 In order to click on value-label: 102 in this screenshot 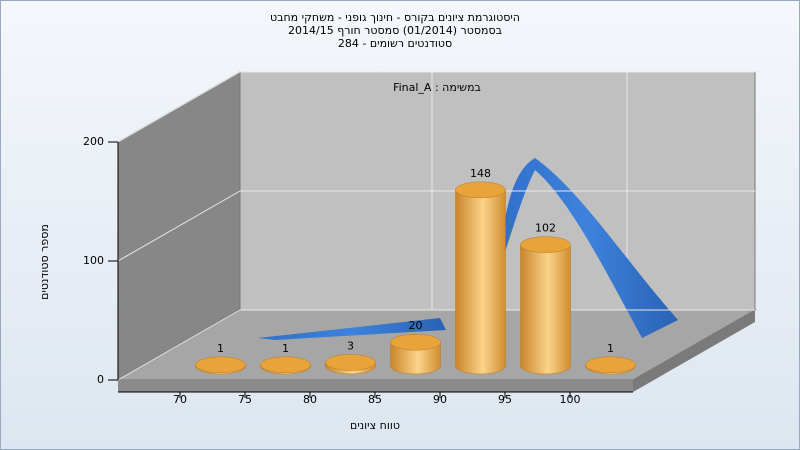, I will do `click(545, 228)`.